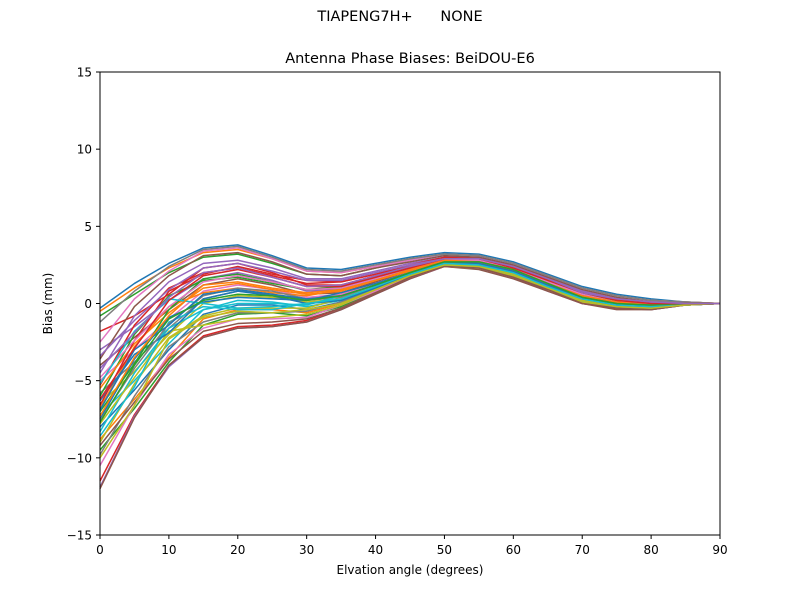 This screenshot has height=600, width=800. Describe the element at coordinates (88, 227) in the screenshot. I see `y-tick-label: 5` at that location.